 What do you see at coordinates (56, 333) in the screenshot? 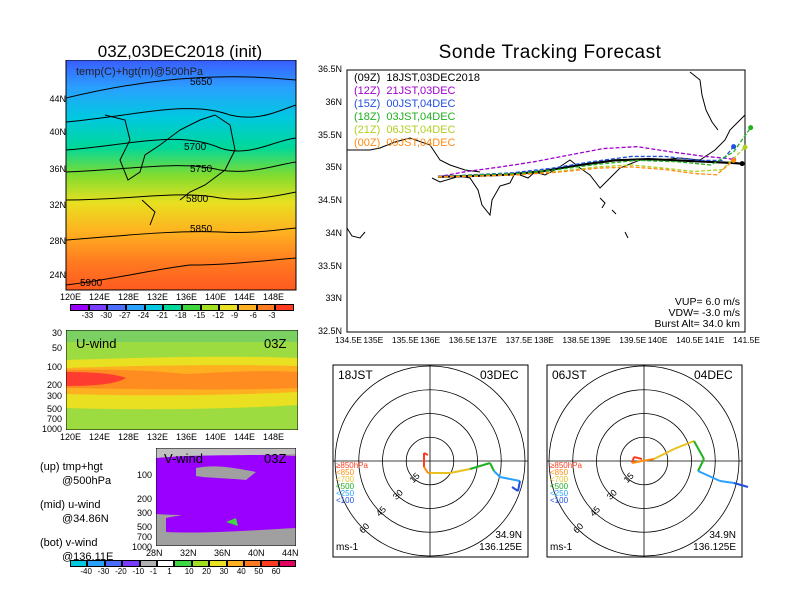
I see `p-tick: 30` at bounding box center [56, 333].